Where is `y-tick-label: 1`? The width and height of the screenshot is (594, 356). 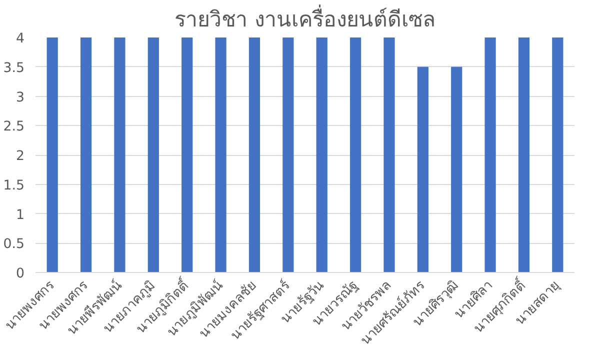
y-tick-label: 1 is located at coordinates (20, 215).